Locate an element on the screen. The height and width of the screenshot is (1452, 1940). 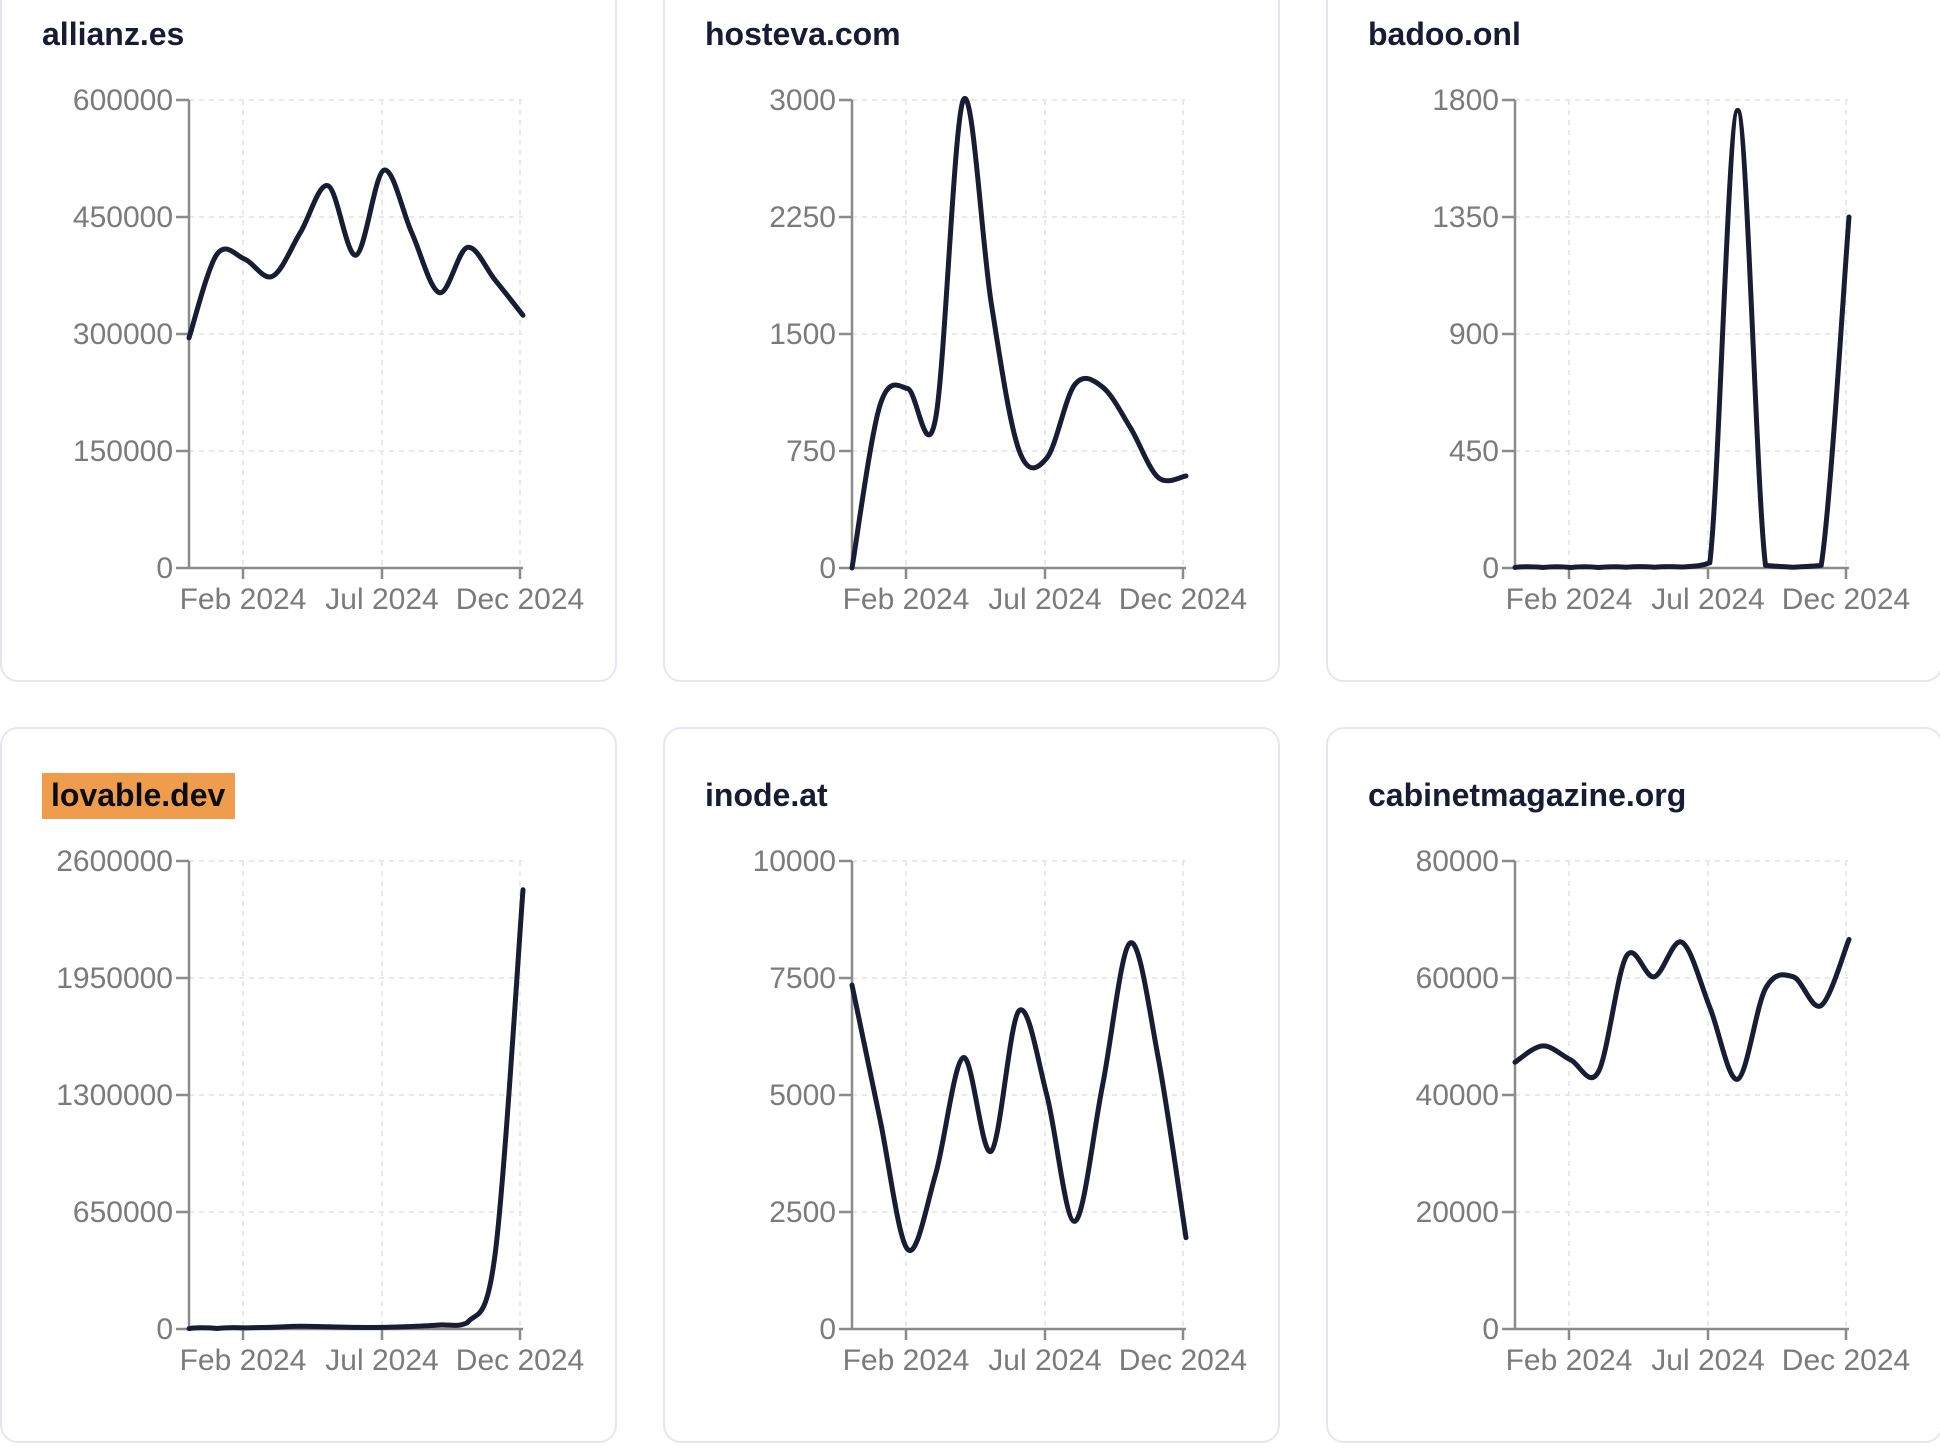
y-tick-label: 150000 is located at coordinates (123, 451).